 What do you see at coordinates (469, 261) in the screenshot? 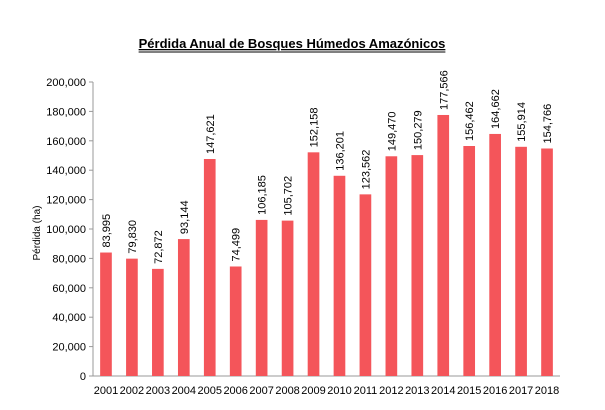
I see `bar-2015` at bounding box center [469, 261].